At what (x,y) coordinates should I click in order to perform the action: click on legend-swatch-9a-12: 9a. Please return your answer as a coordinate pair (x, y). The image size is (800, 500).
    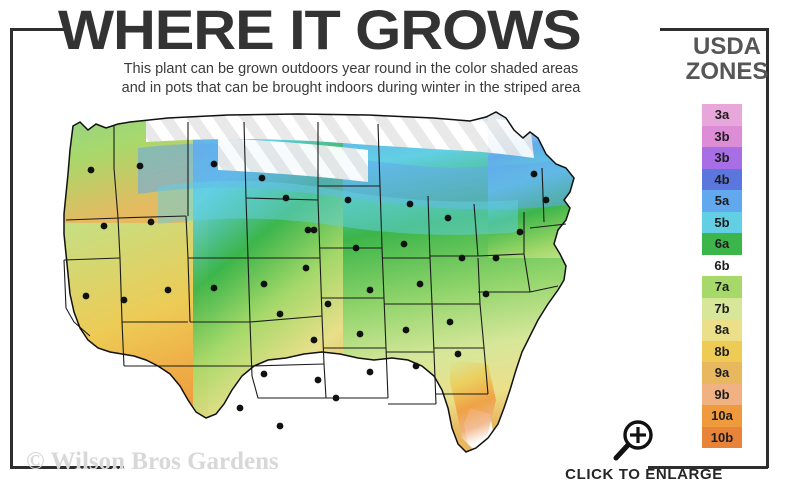
    Looking at the image, I should click on (722, 373).